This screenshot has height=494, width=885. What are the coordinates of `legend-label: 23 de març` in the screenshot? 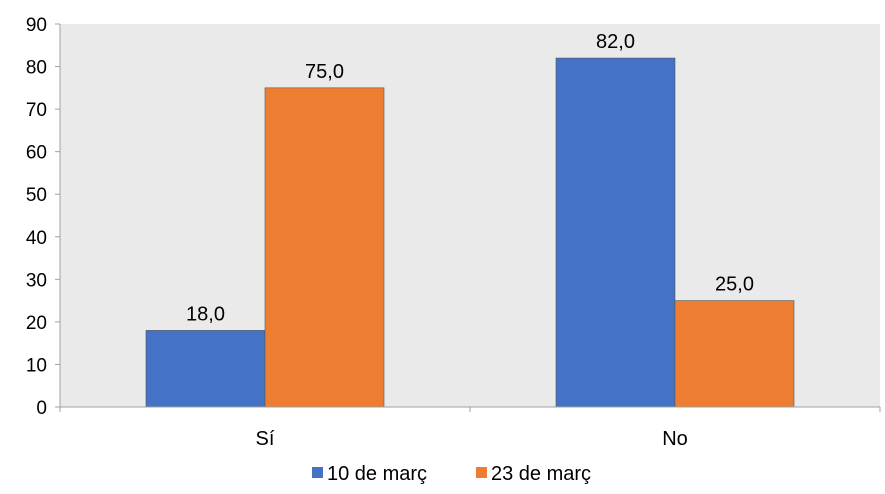 It's located at (541, 474).